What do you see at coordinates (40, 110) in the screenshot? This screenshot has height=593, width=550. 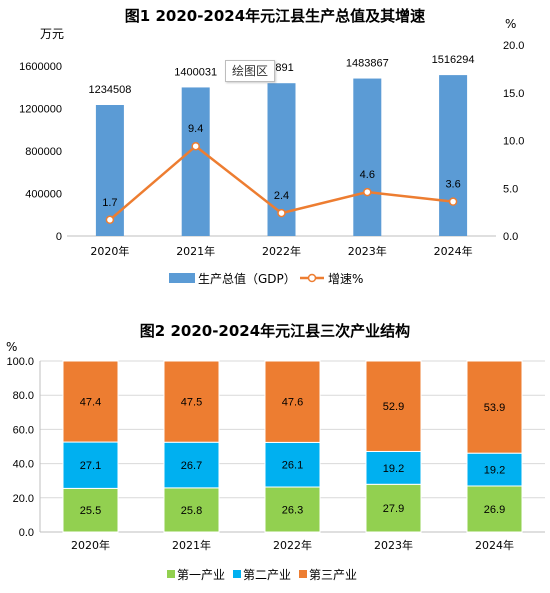 I see `chart1-ytick: 1200000` at bounding box center [40, 110].